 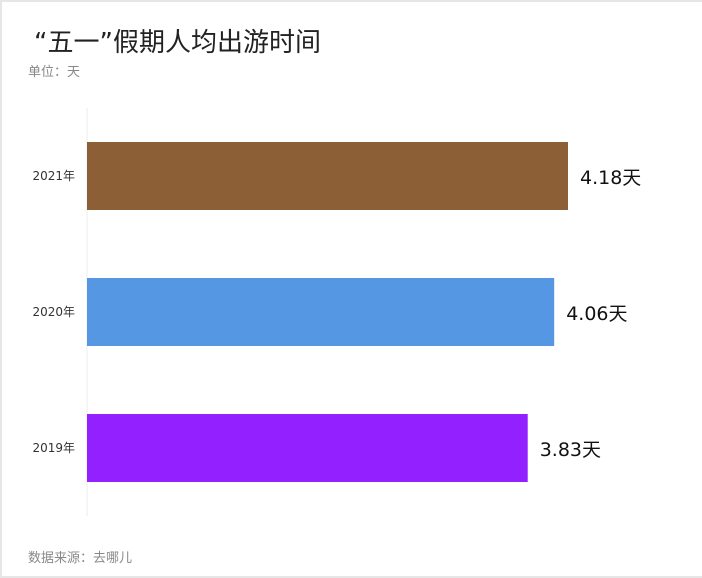 I want to click on data-label: 3.83天, so click(x=570, y=450).